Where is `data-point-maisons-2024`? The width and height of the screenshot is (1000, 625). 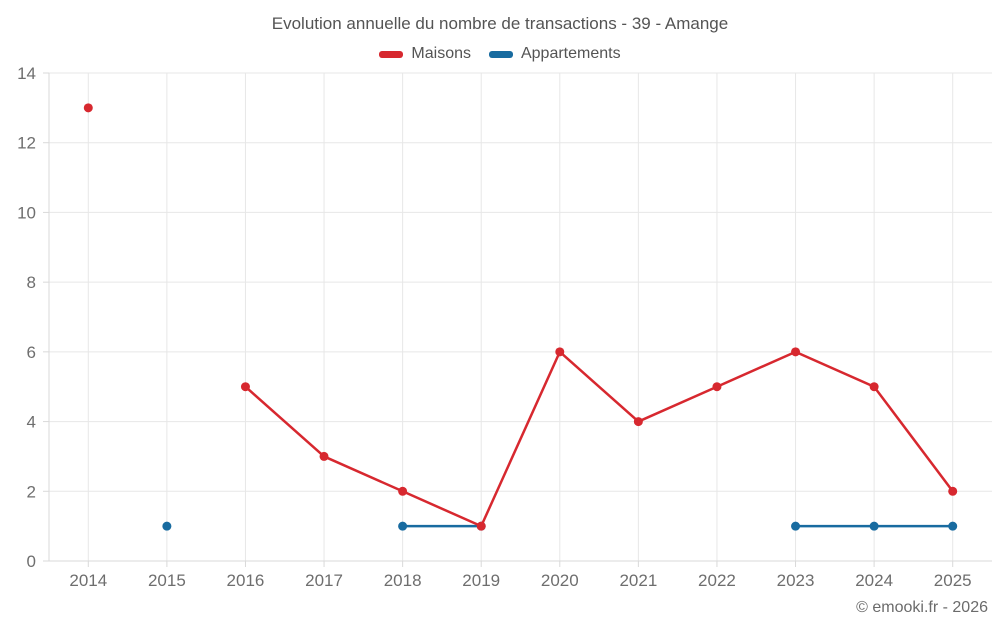 data-point-maisons-2024 is located at coordinates (874, 387).